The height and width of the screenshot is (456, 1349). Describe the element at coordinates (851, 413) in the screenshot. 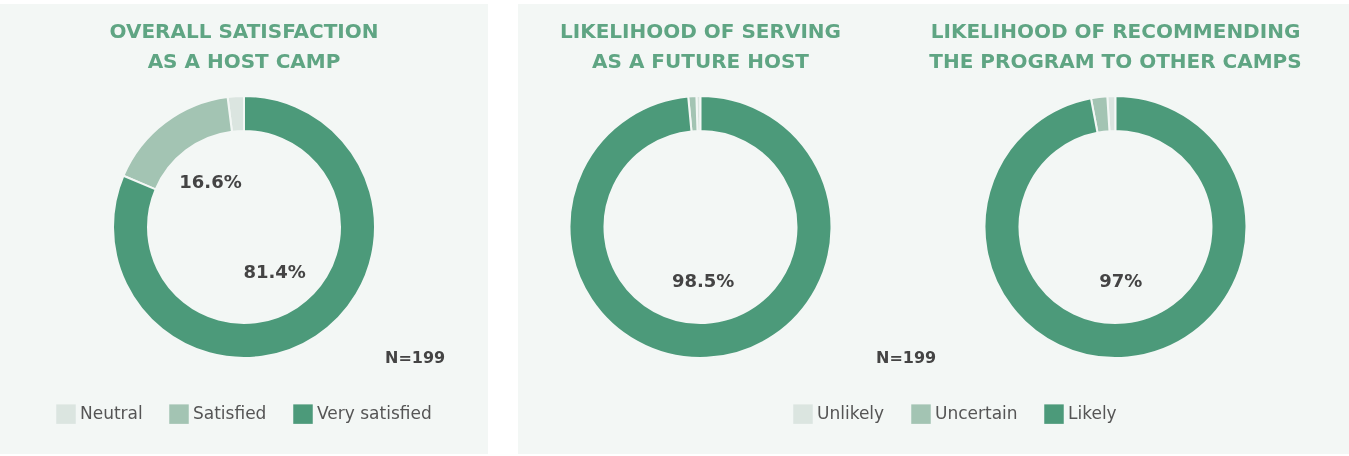

I see `legend-label: Unlikely` at that location.